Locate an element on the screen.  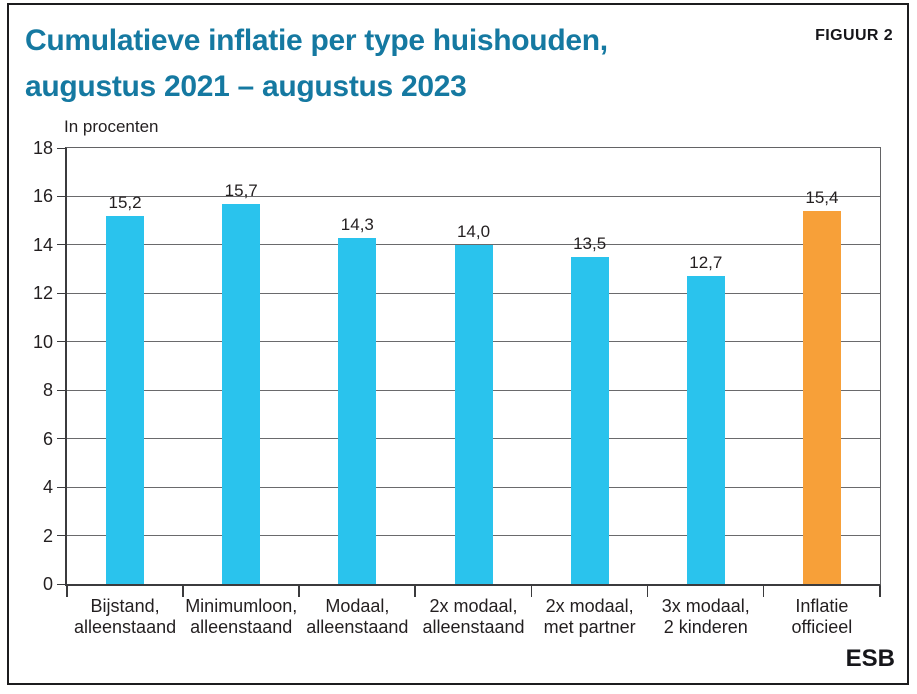
bar-value-label: 15,7 is located at coordinates (241, 190).